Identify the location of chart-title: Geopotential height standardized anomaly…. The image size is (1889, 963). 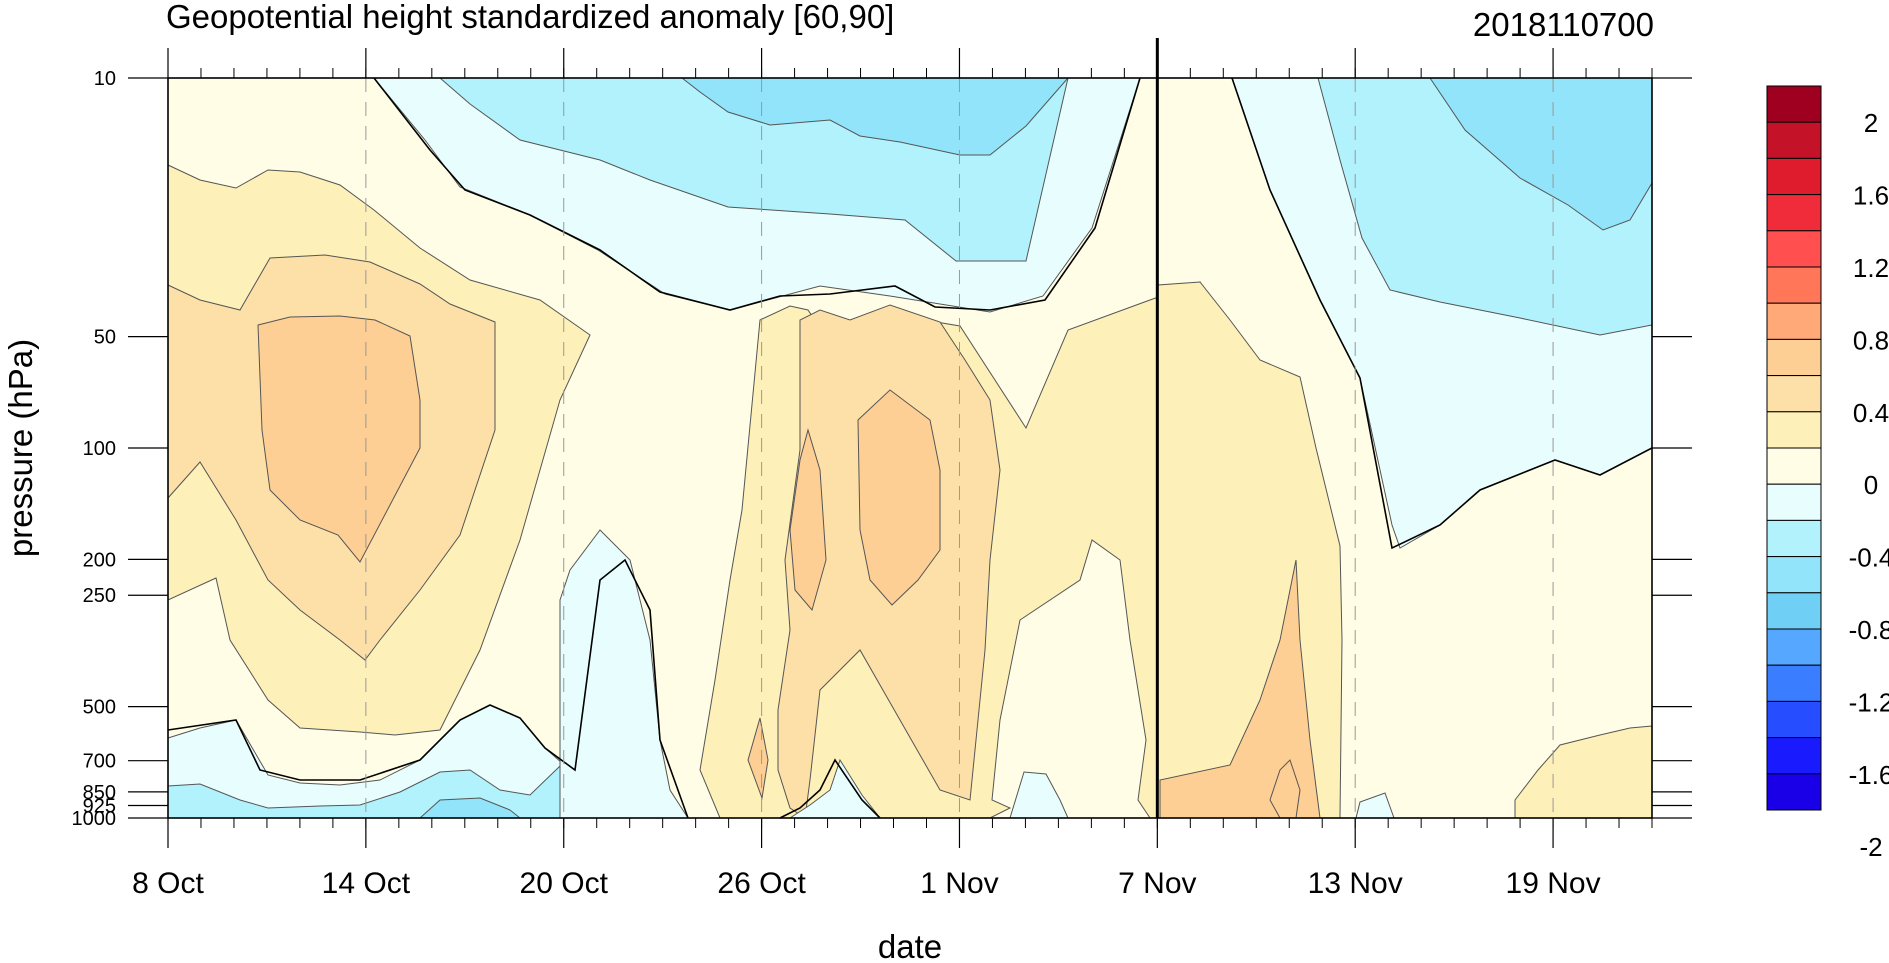
(530, 17).